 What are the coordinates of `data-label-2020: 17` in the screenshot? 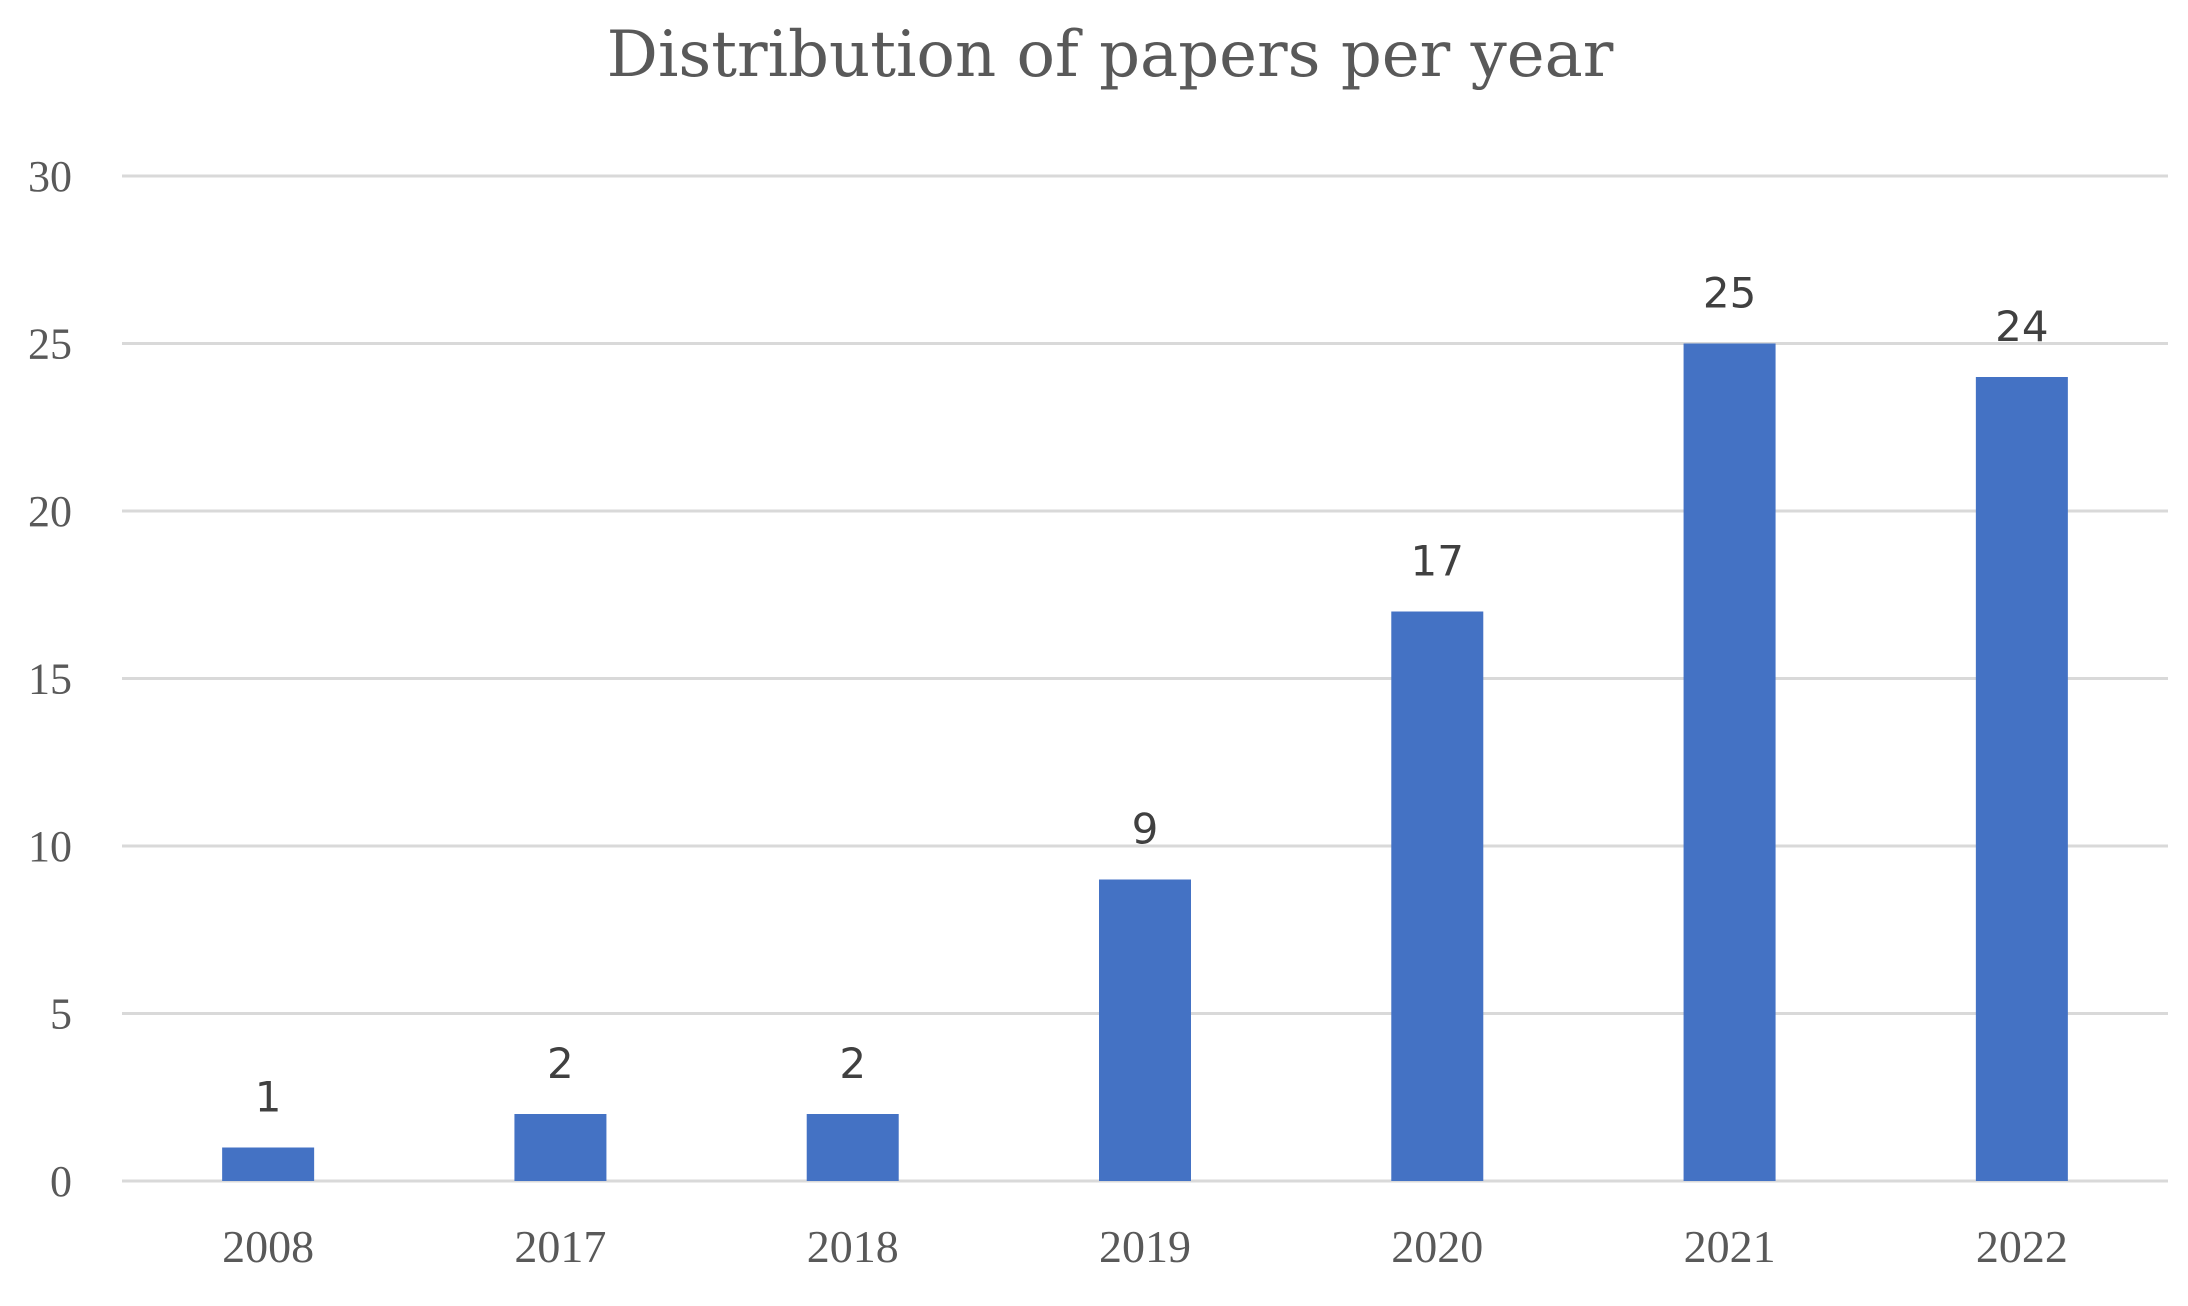 It's located at (1437, 561).